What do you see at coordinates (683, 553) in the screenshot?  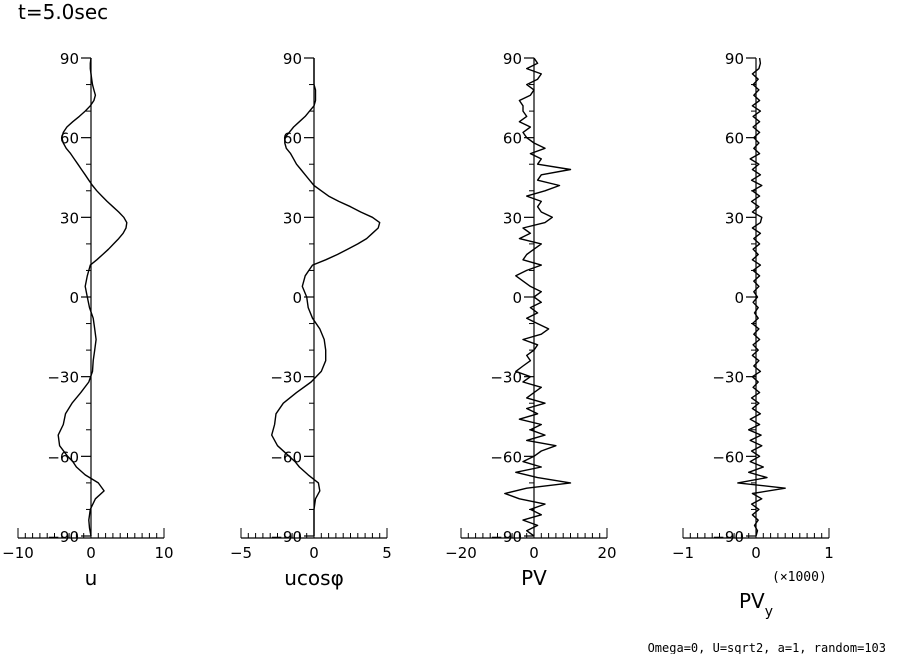 I see `x-tick-label: −1` at bounding box center [683, 553].